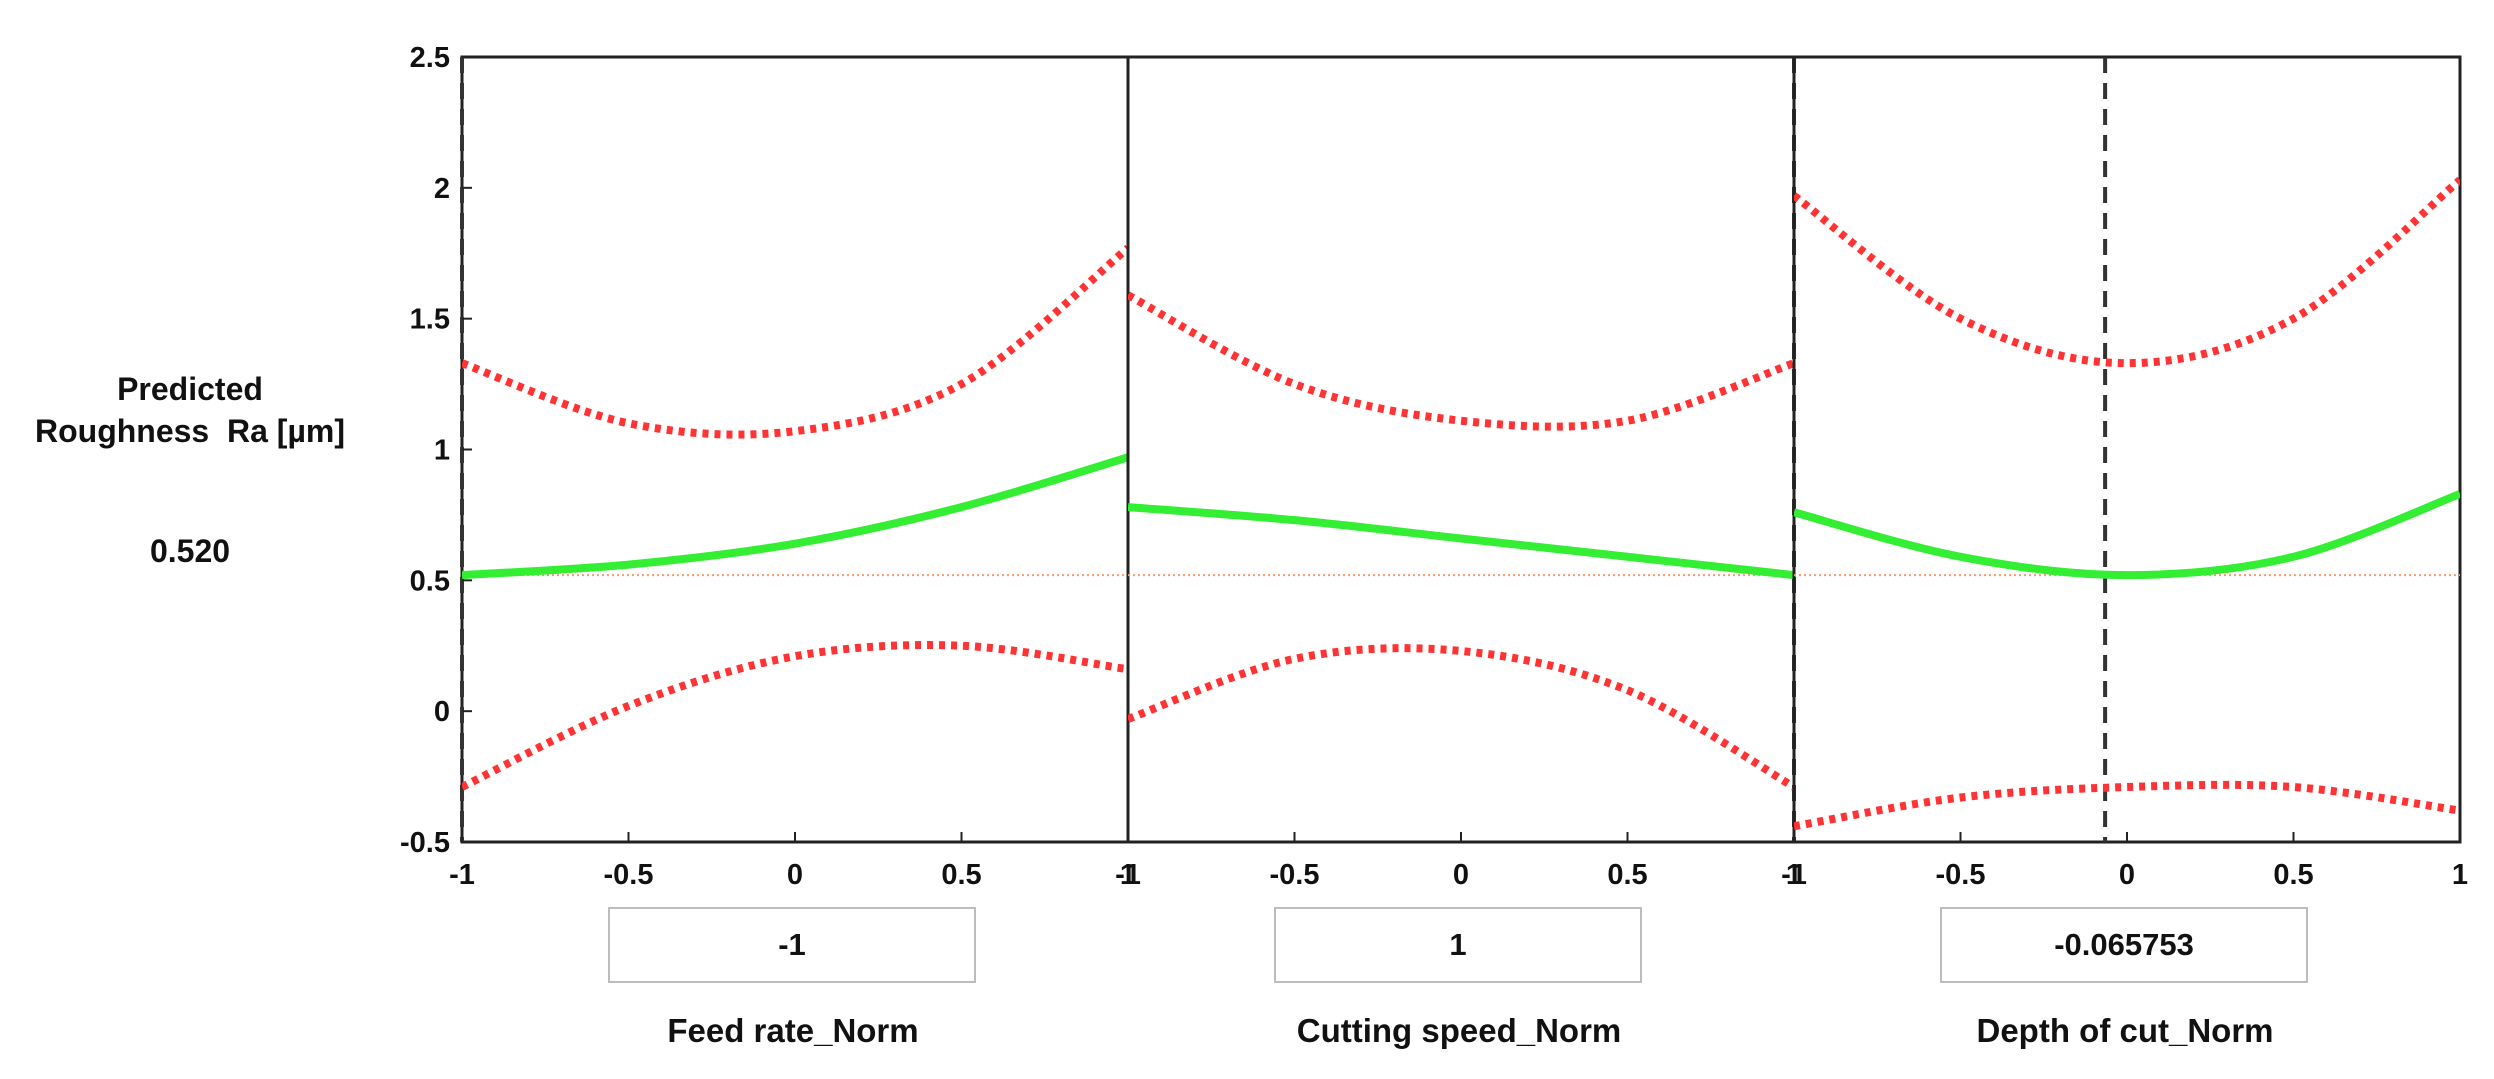 Image resolution: width=2494 pixels, height=1079 pixels. Describe the element at coordinates (1295, 875) in the screenshot. I see `x-tick-label-2-1: -0.5` at that location.